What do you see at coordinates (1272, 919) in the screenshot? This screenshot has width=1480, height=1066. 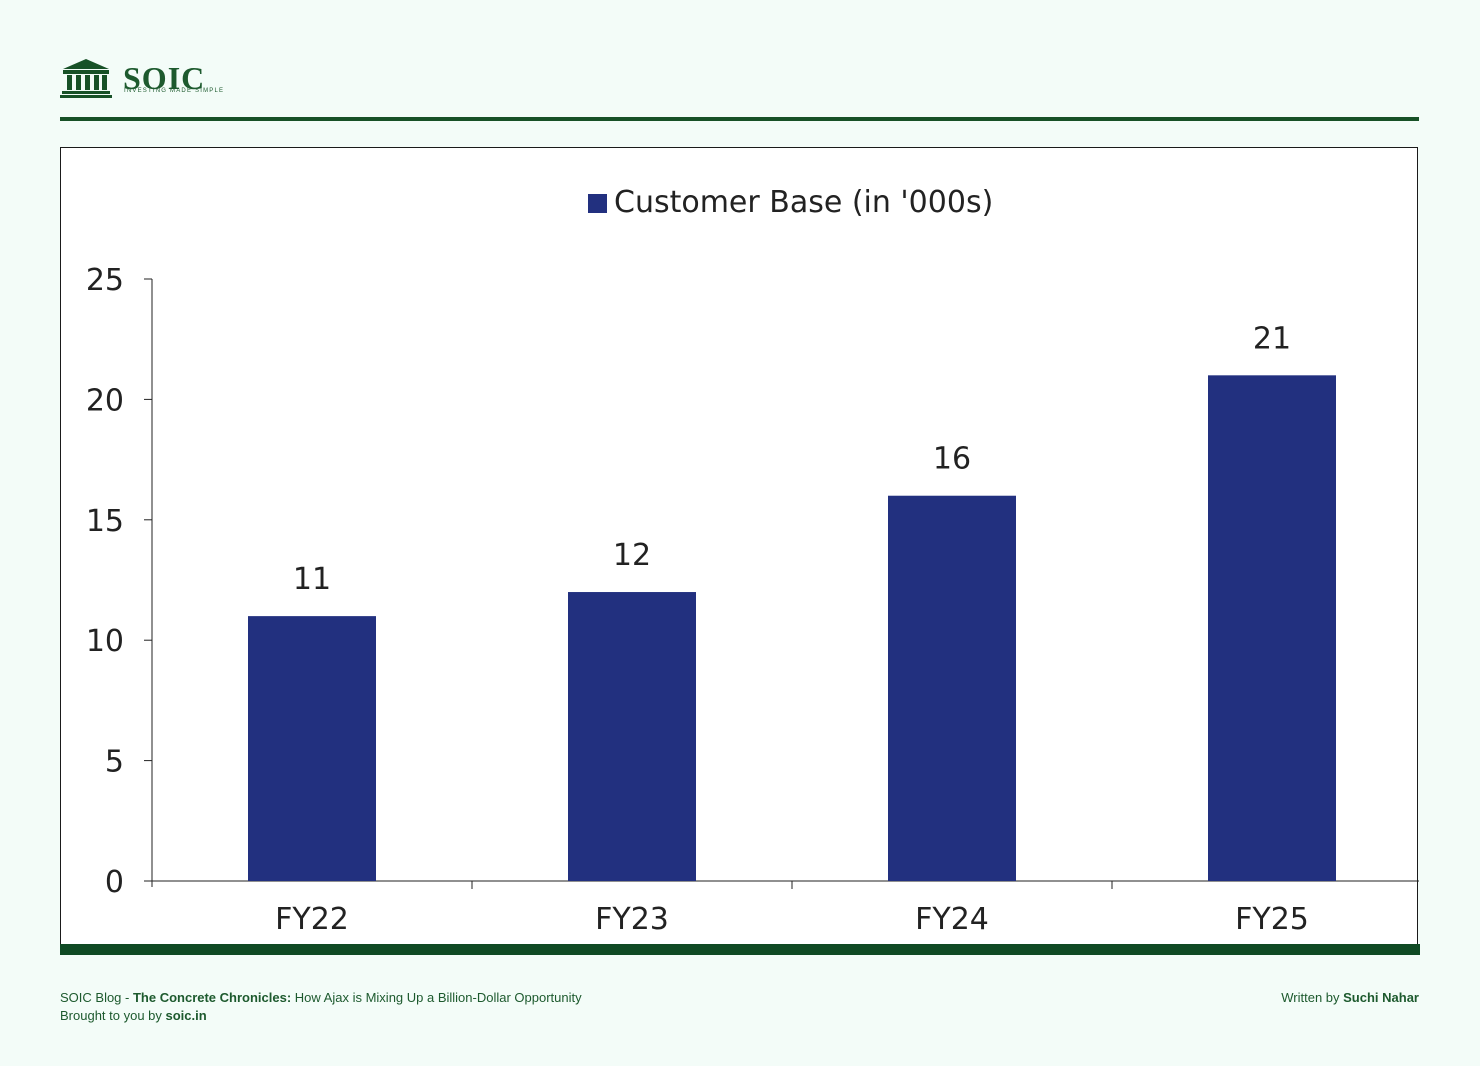 I see `x-tick-label: FY25` at bounding box center [1272, 919].